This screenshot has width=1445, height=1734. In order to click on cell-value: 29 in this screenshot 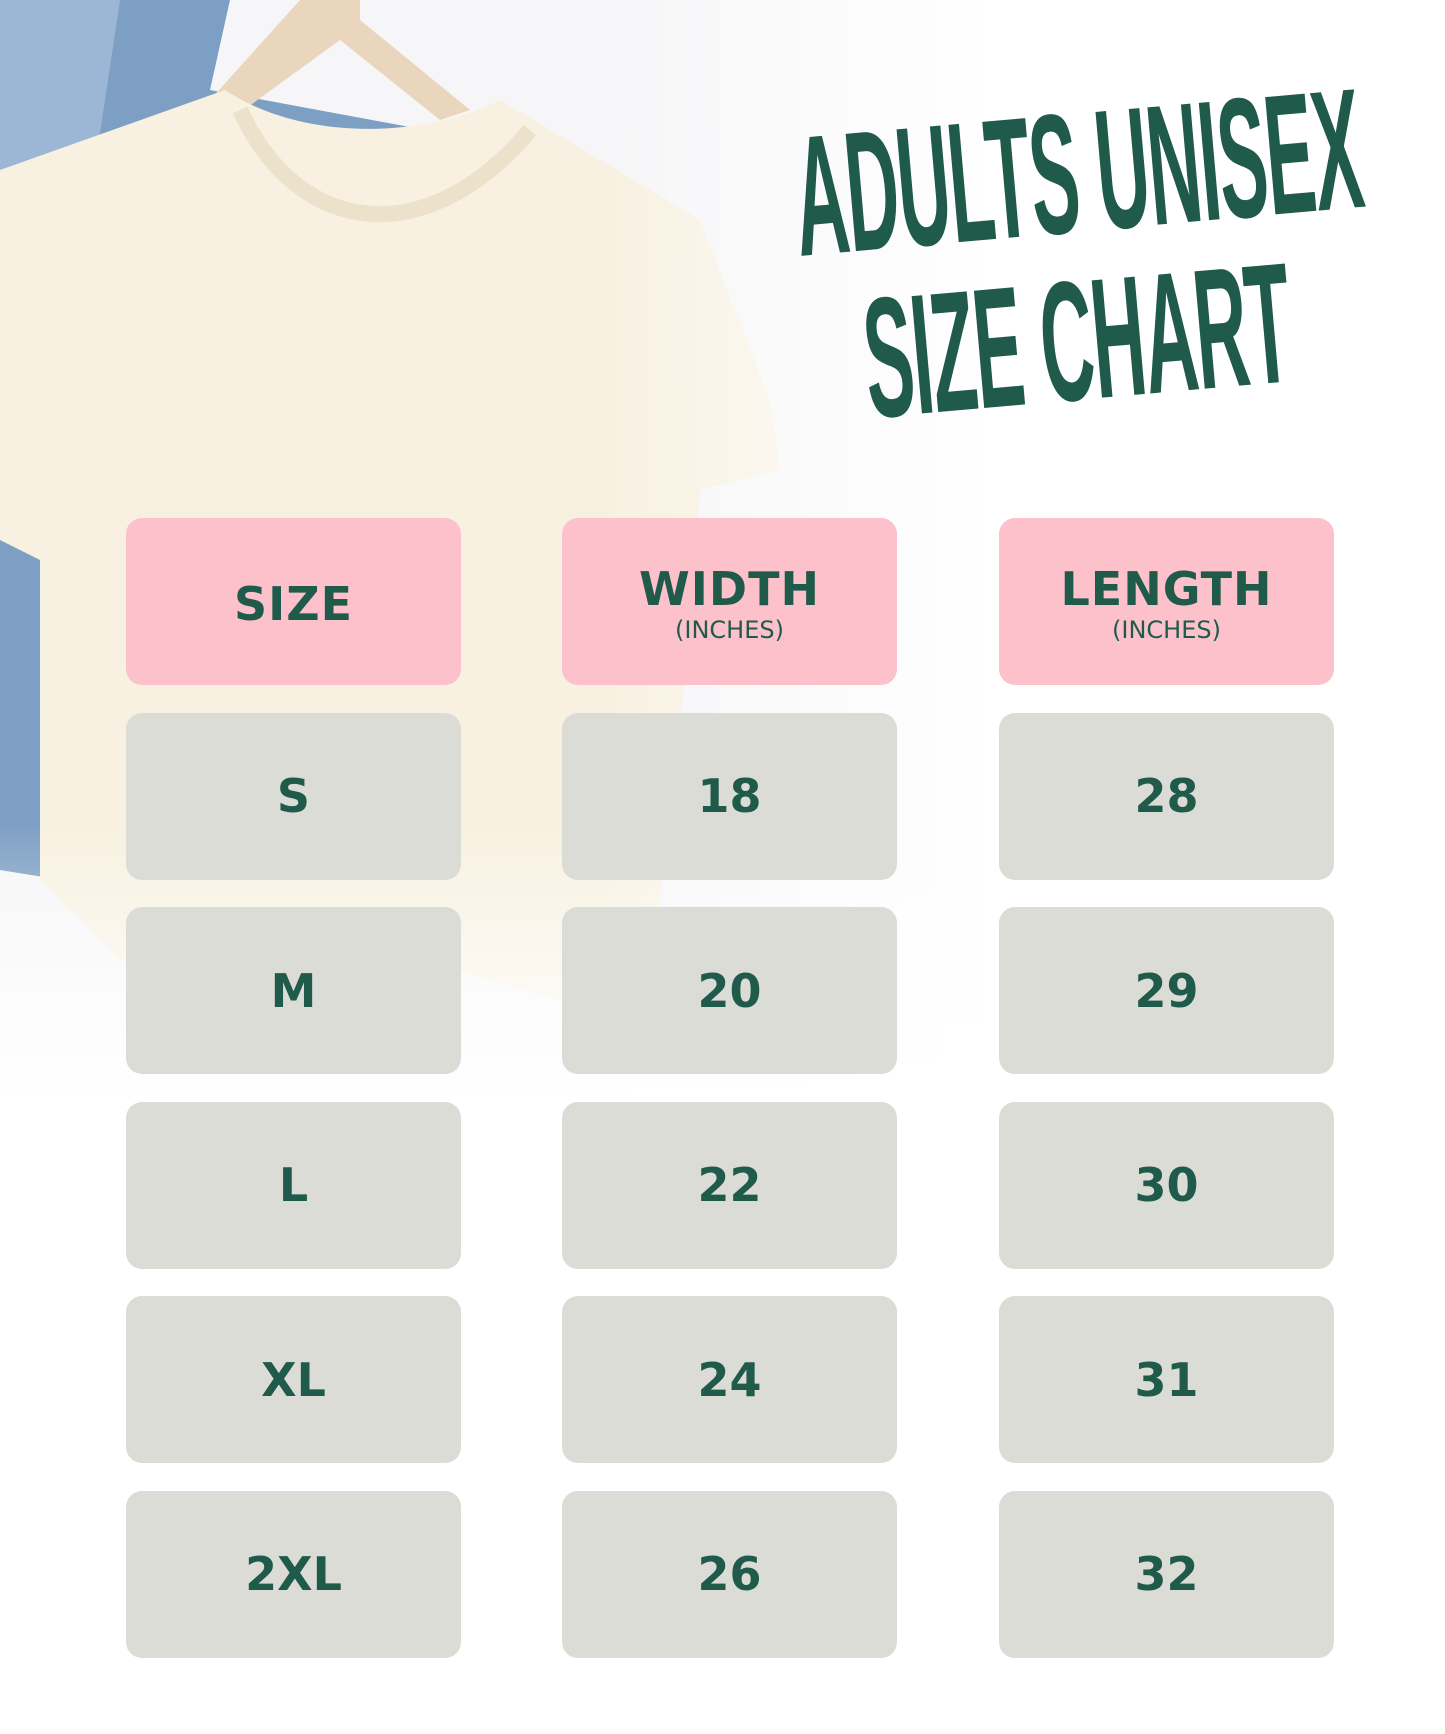, I will do `click(1166, 990)`.